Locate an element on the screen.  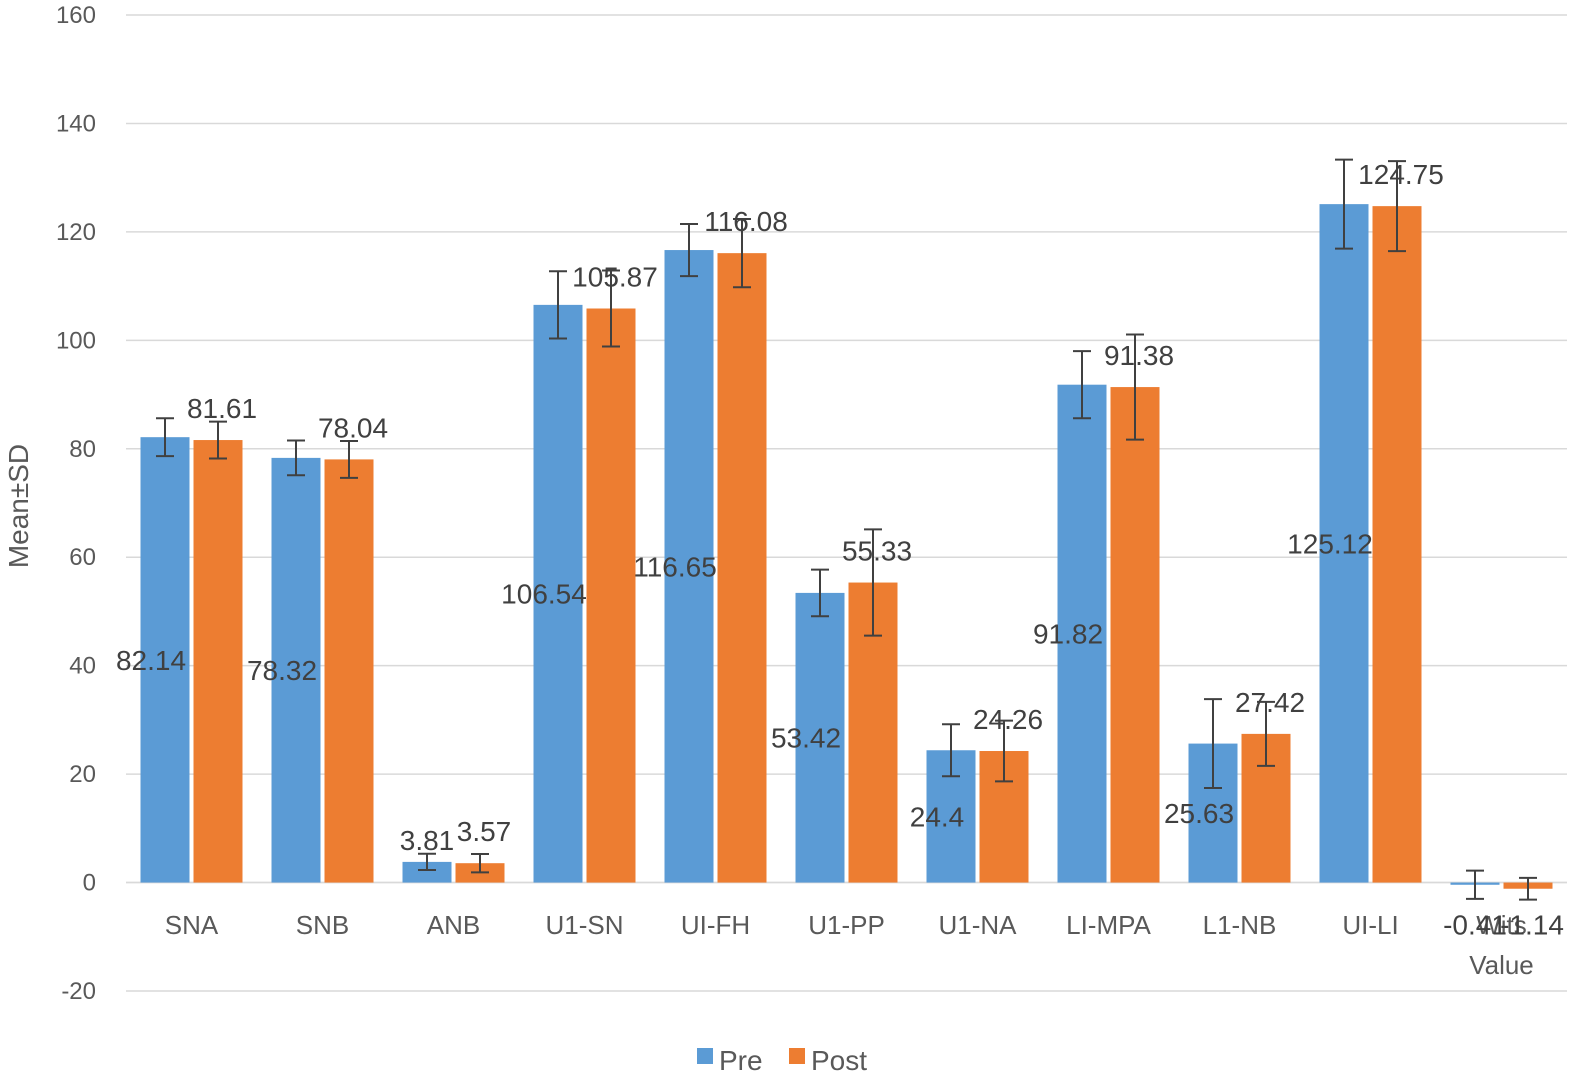
data-label-pre: 24.4 is located at coordinates (937, 816).